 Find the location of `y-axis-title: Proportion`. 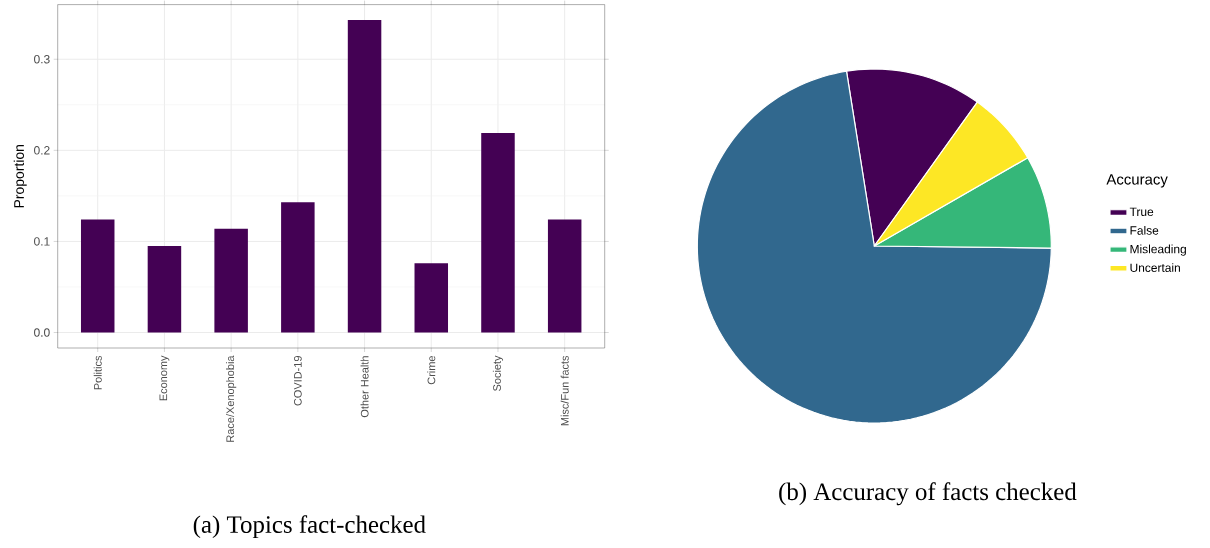

y-axis-title: Proportion is located at coordinates (20, 176).